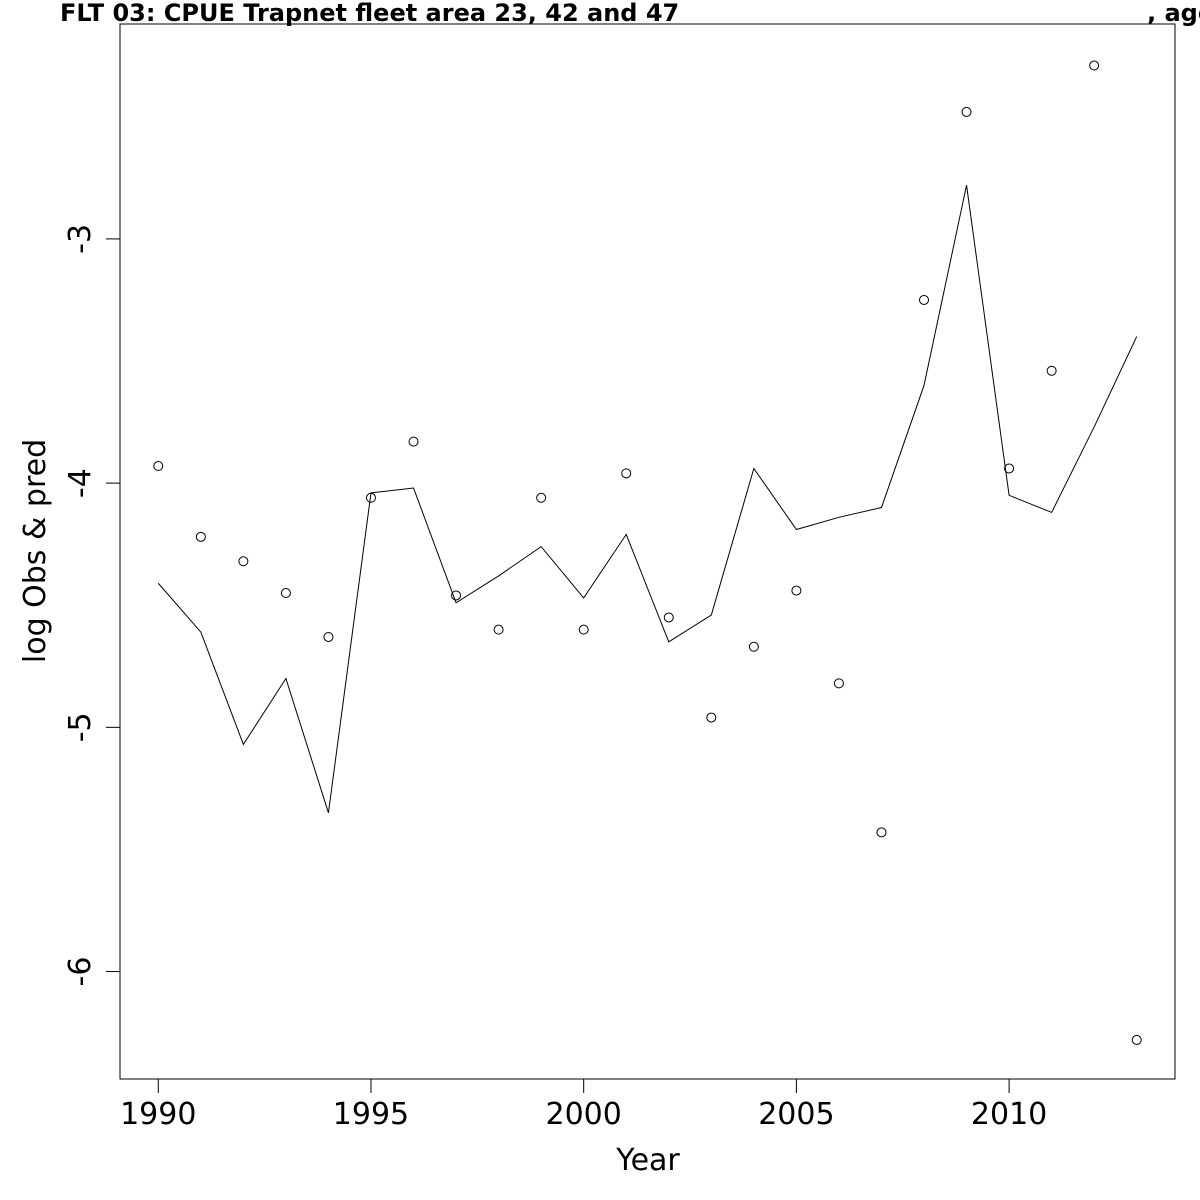 The image size is (1200, 1200). What do you see at coordinates (92, 605) in the screenshot?
I see `y-axis: -6 -5 -4 -3` at bounding box center [92, 605].